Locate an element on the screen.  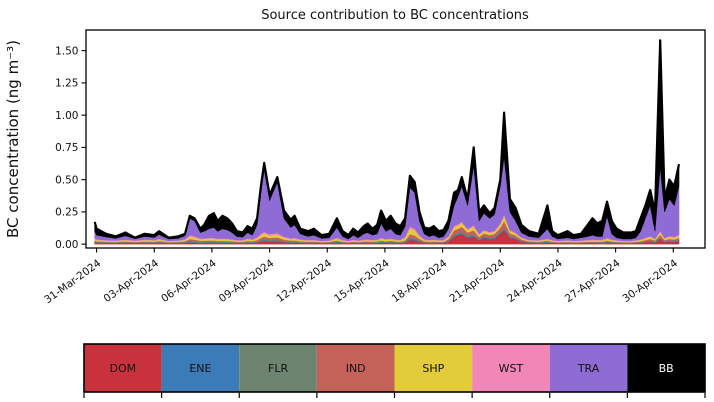
legend-label-tra: TRA is located at coordinates (588, 368).